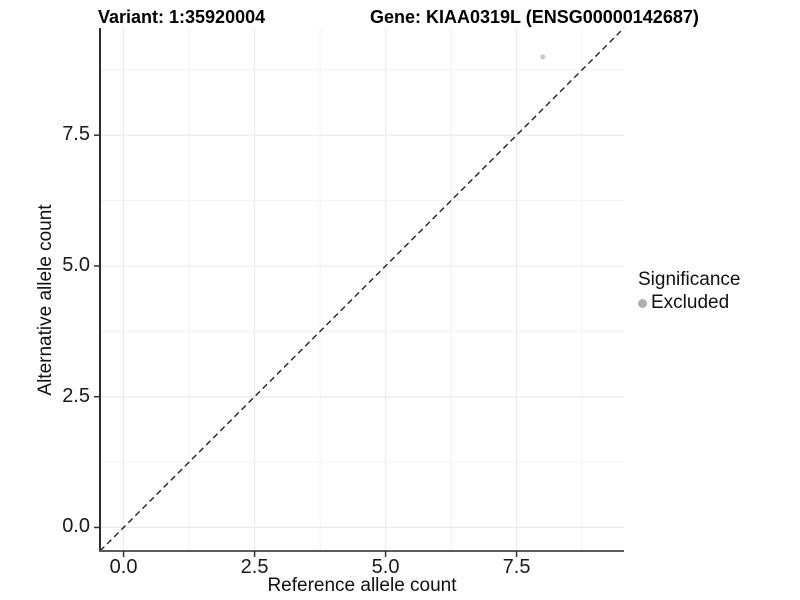 The width and height of the screenshot is (800, 600). What do you see at coordinates (76, 134) in the screenshot?
I see `y-tick-label: 7.5` at bounding box center [76, 134].